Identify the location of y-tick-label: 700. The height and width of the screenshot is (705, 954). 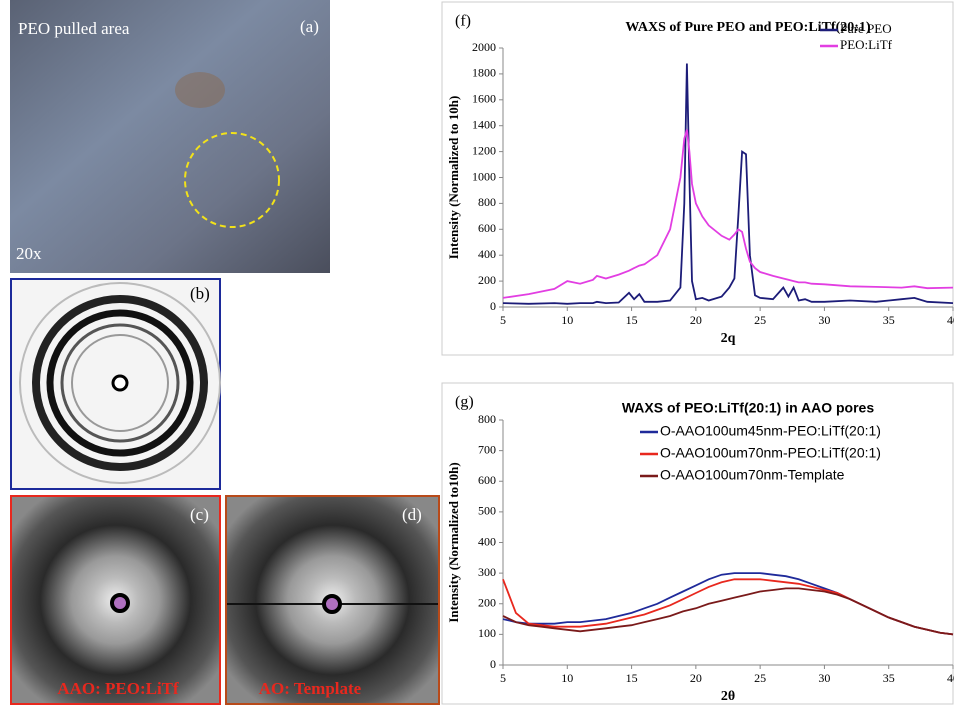
(487, 449).